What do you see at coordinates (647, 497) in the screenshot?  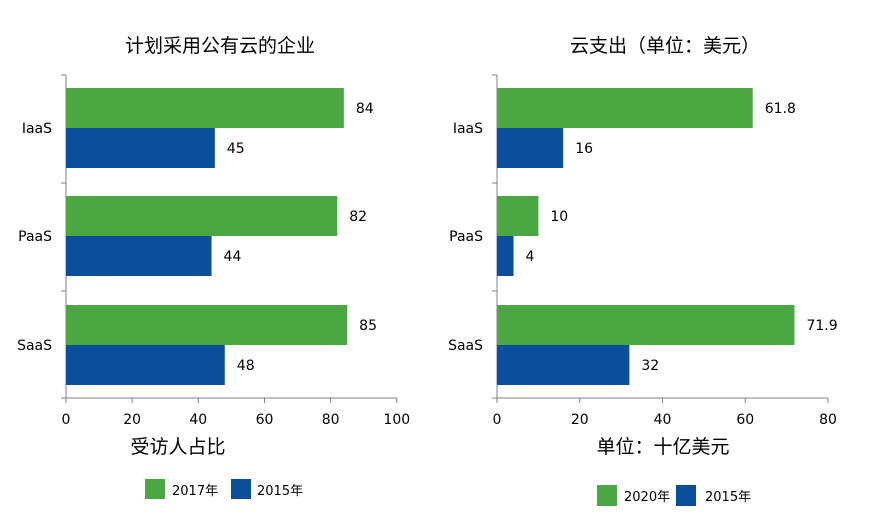 I see `legend-label-2020: 2020年` at bounding box center [647, 497].